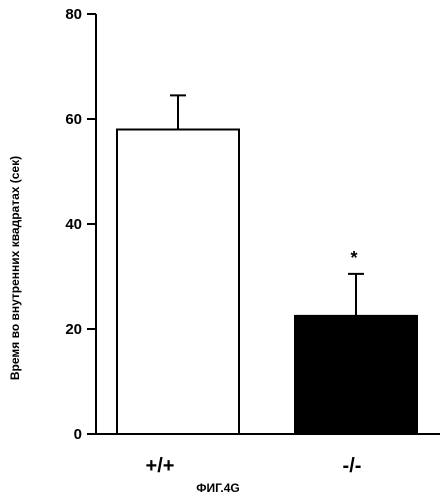 The height and width of the screenshot is (500, 448). Describe the element at coordinates (15, 268) in the screenshot. I see `y-axis-title: Время во внутренних квадратах (сек)` at that location.